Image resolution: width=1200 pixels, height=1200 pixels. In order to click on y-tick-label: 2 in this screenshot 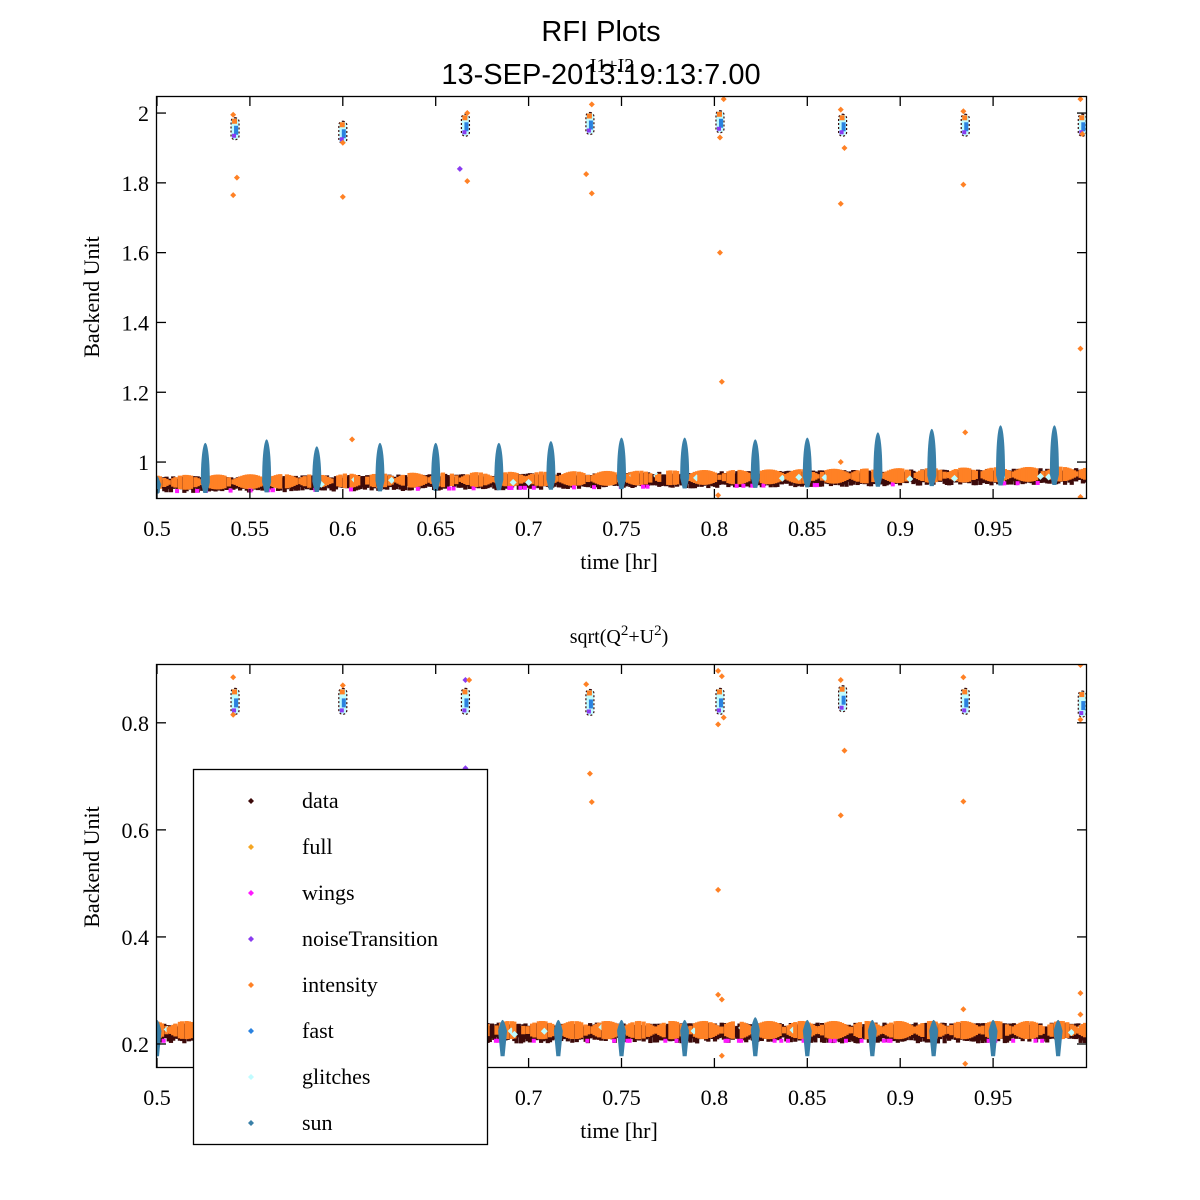, I will do `click(143, 113)`.